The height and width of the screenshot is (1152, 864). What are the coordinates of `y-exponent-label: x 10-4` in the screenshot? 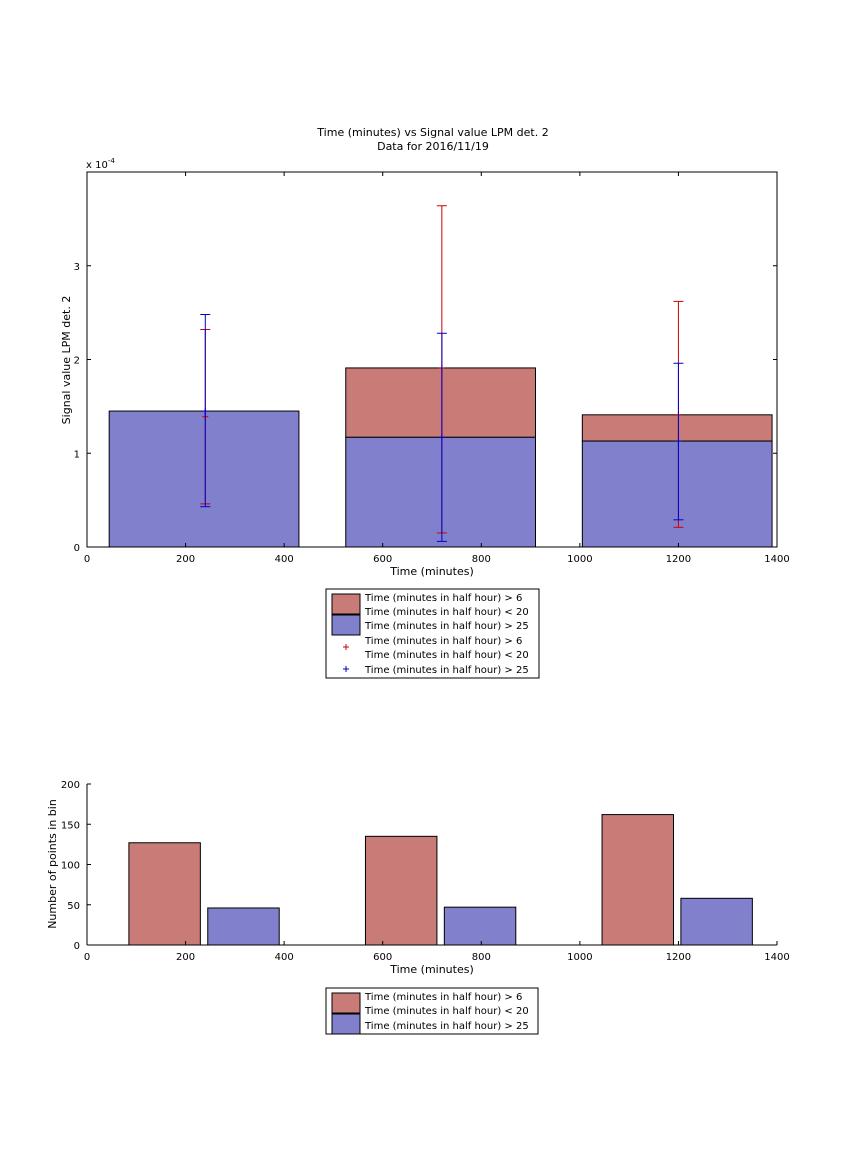 It's located at (100, 164).